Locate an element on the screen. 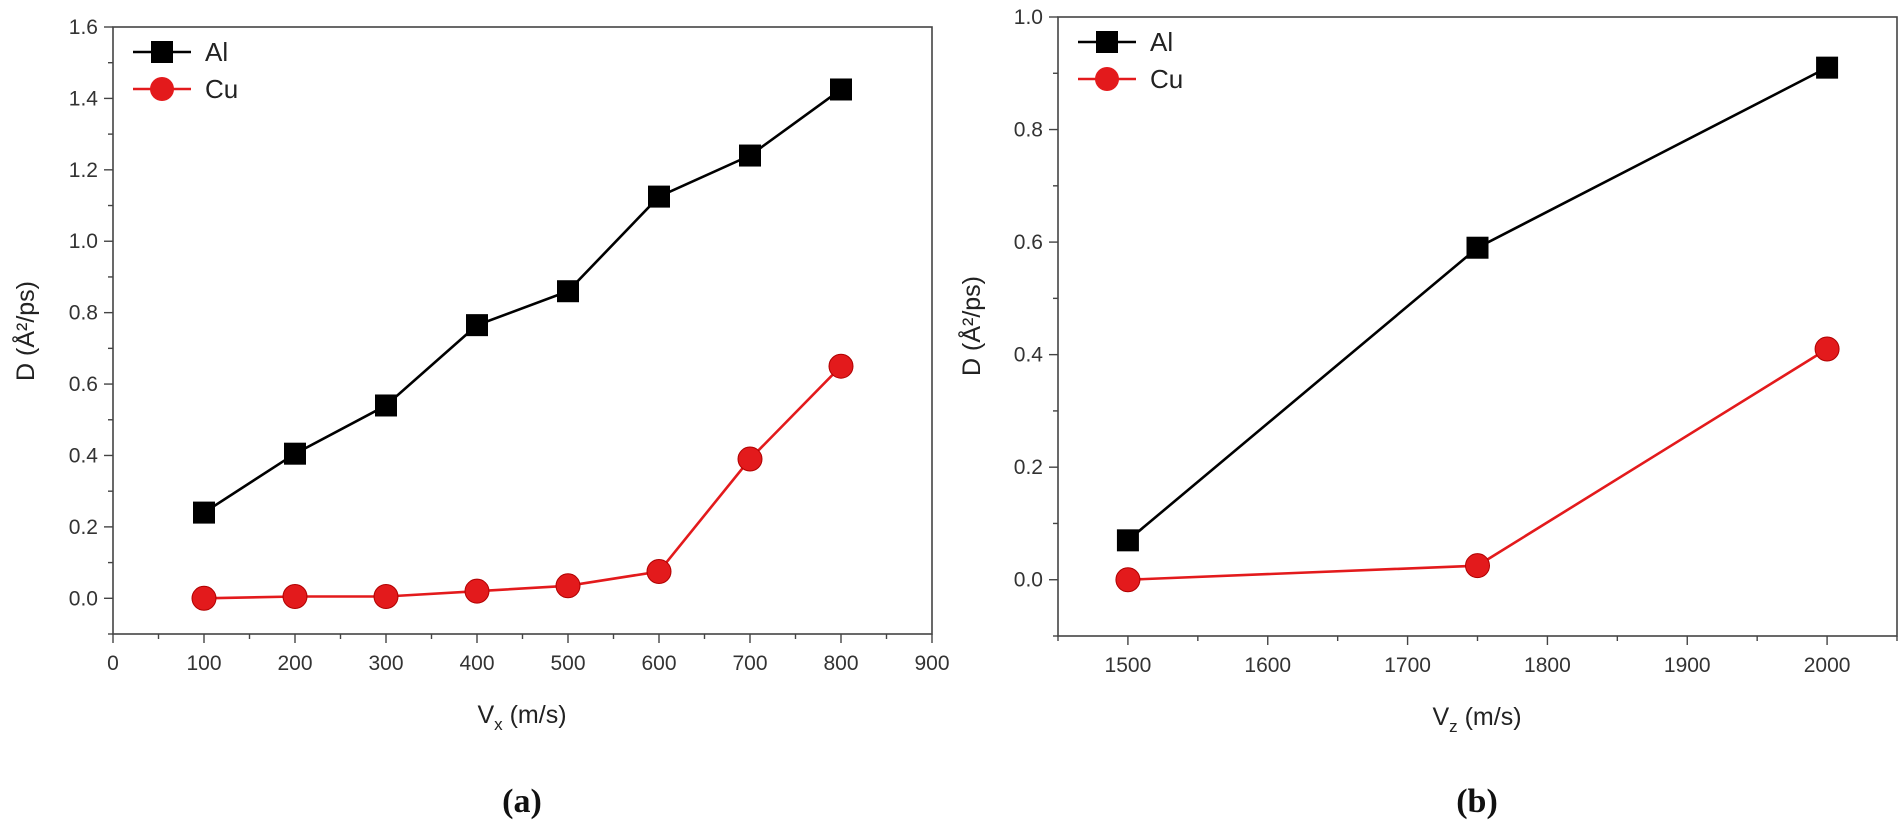 The height and width of the screenshot is (829, 1900). panel-label: (b) is located at coordinates (1477, 801).